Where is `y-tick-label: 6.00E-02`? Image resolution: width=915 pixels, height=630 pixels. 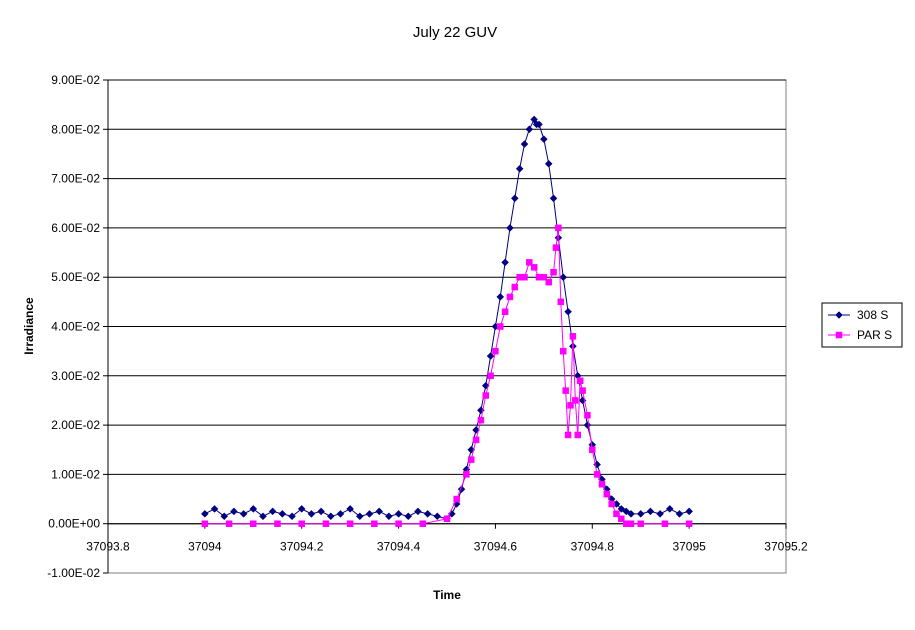
y-tick-label: 6.00E-02 is located at coordinates (75, 228).